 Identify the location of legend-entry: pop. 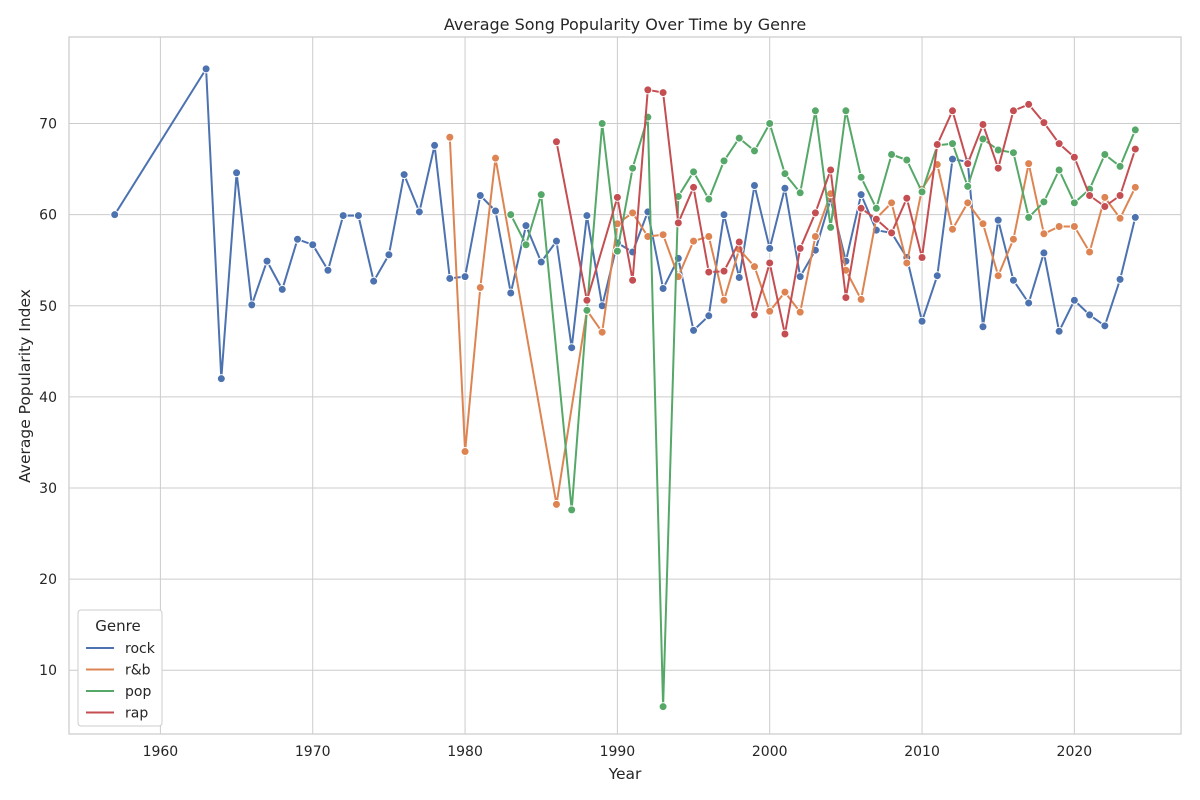
(118, 692).